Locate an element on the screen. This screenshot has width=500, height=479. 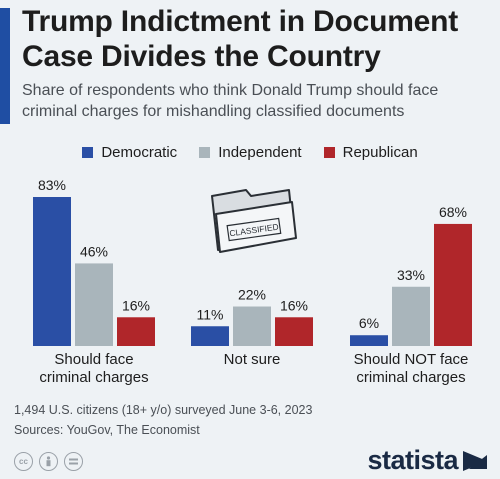
sources-note: Sources: YouGov, The Economist is located at coordinates (107, 430).